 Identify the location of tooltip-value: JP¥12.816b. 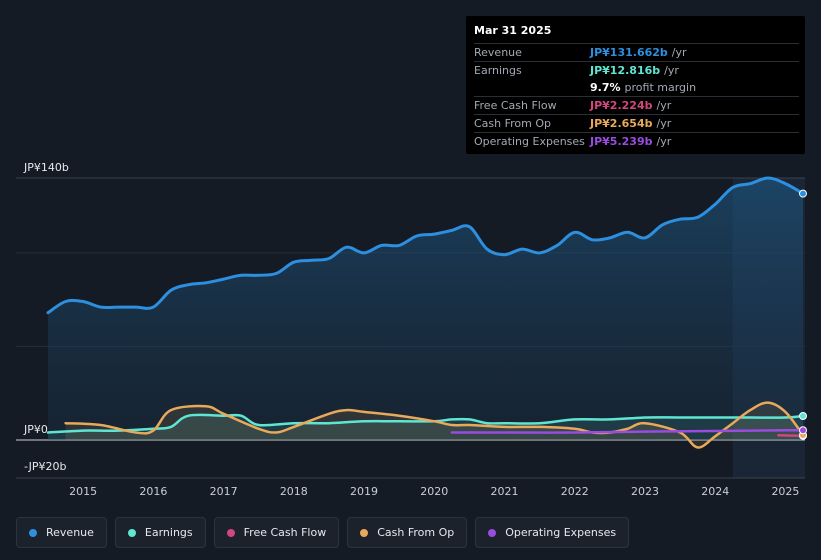
(625, 70).